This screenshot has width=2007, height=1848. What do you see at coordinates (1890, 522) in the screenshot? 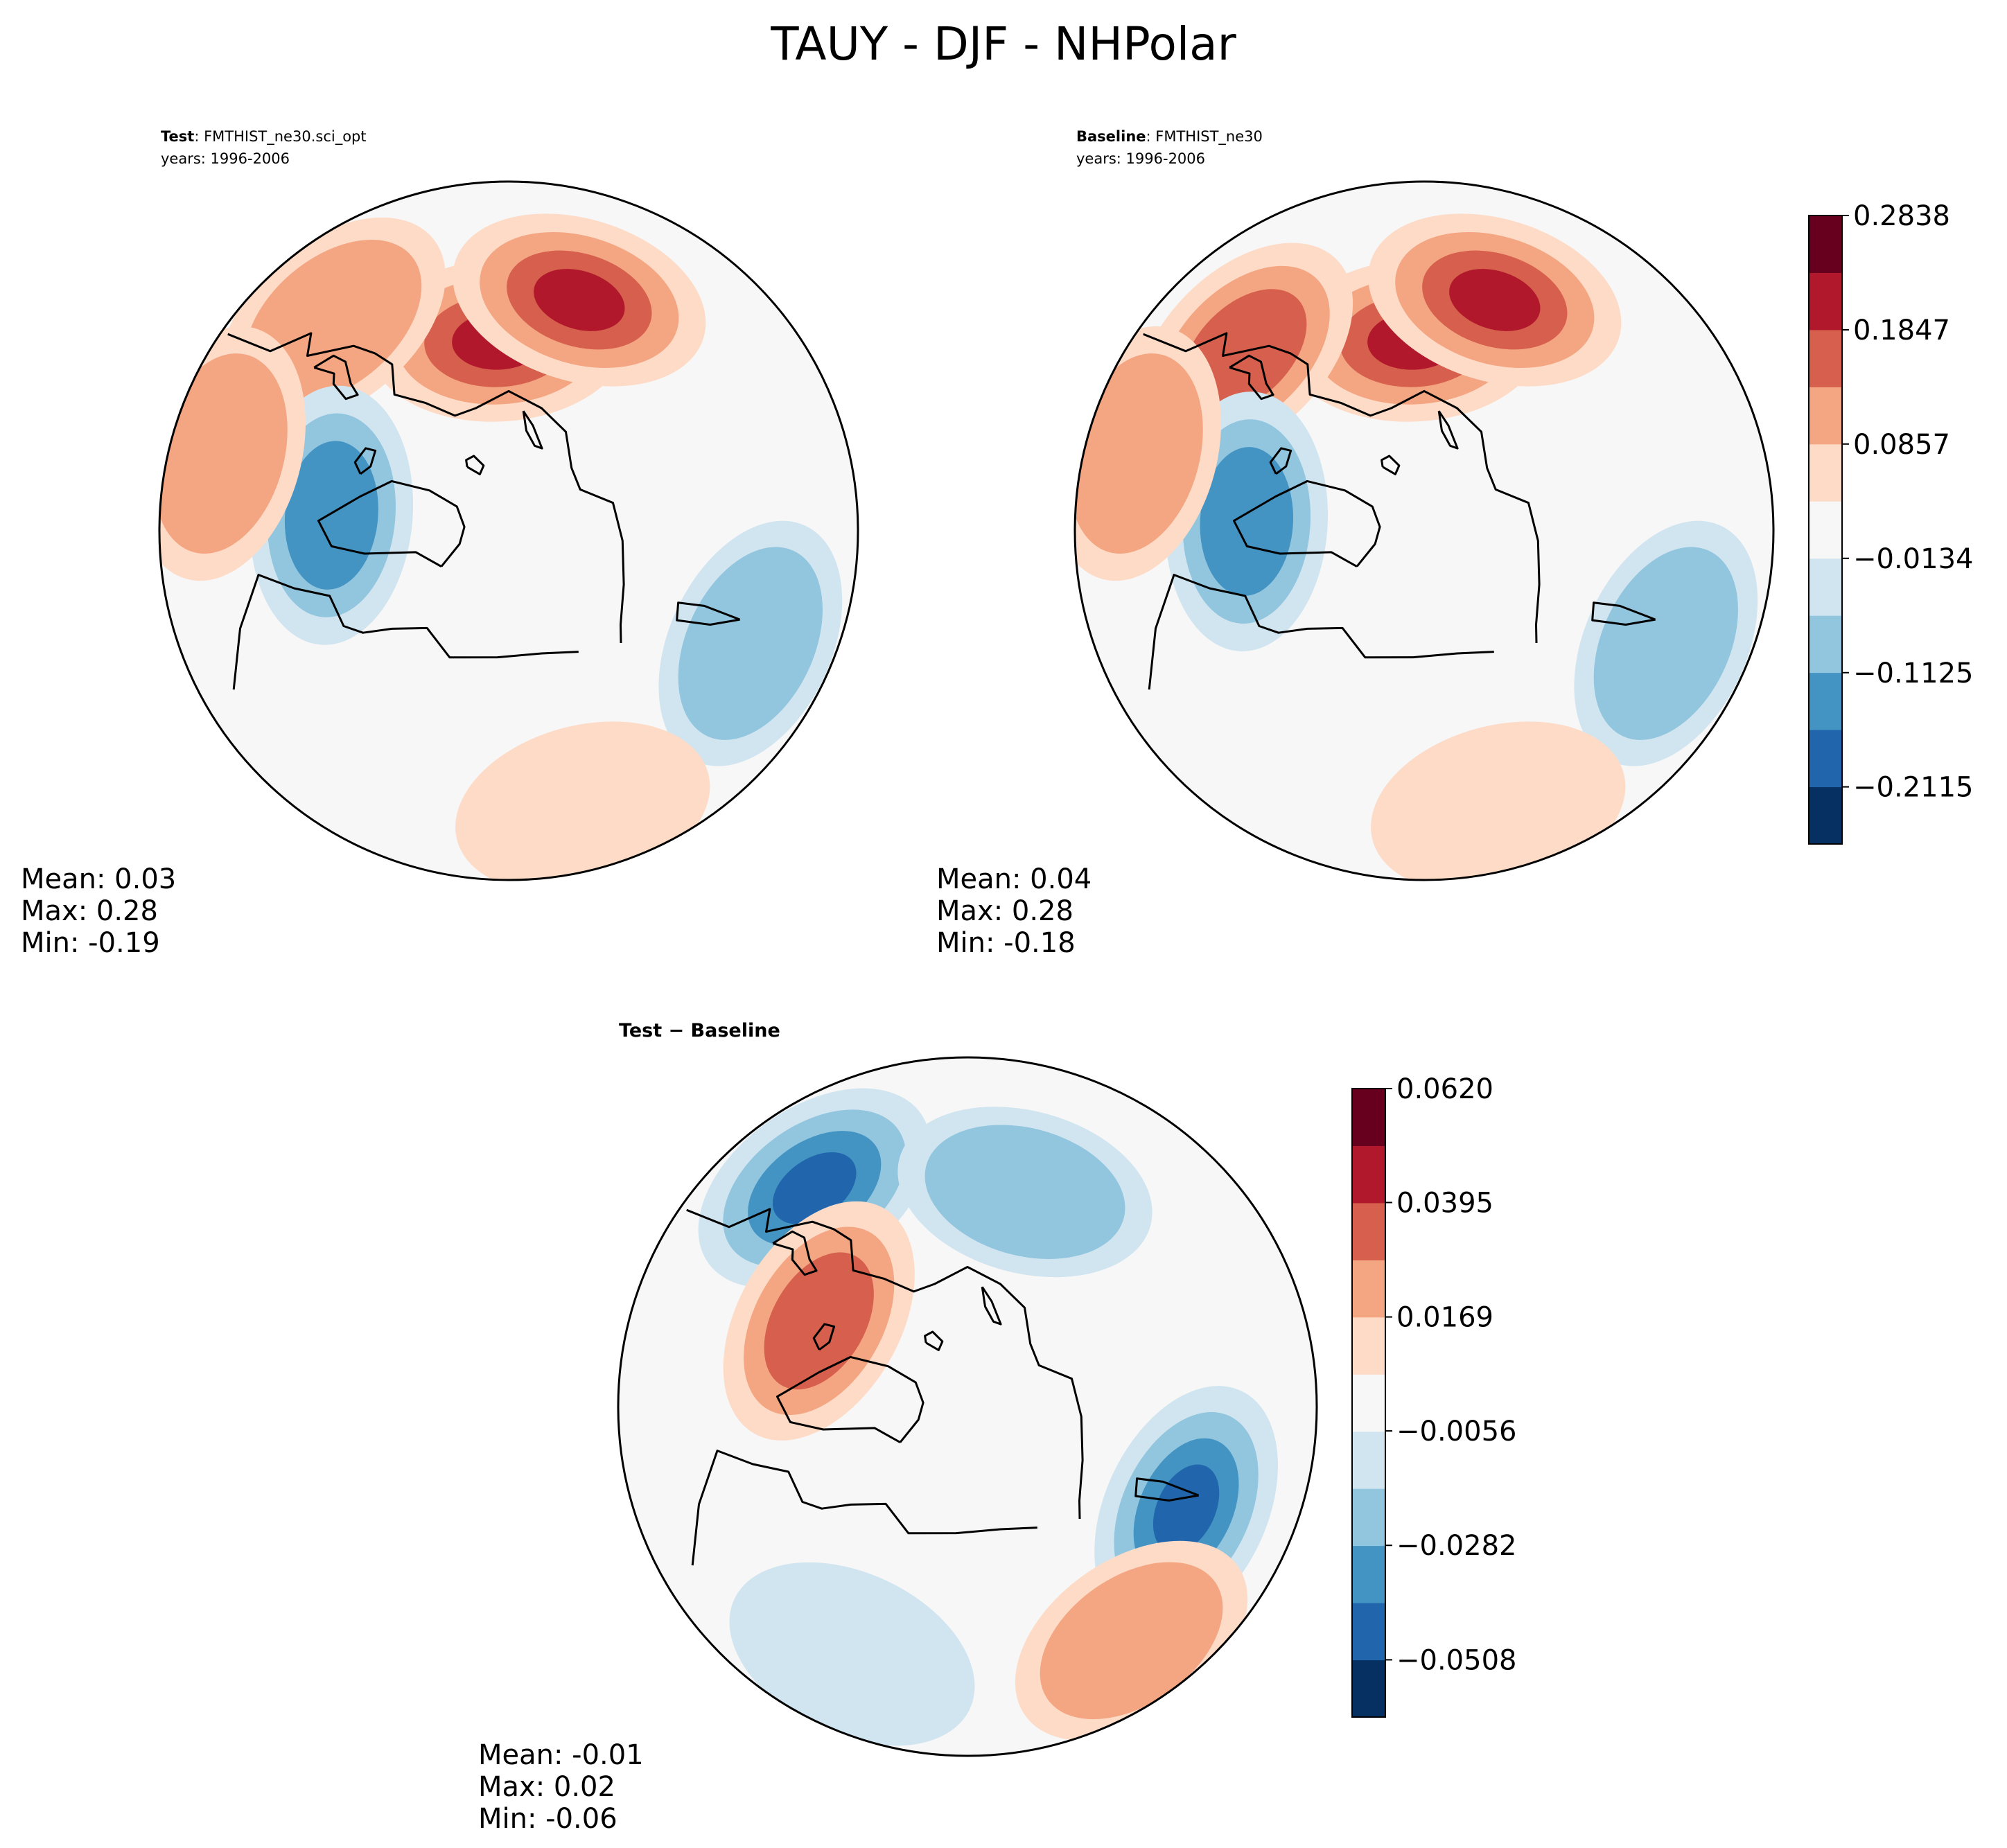
I see `colorbar-top: 0.2838 0.1847 0.0857 −0.0134 −0.1125 −0.2115` at bounding box center [1890, 522].